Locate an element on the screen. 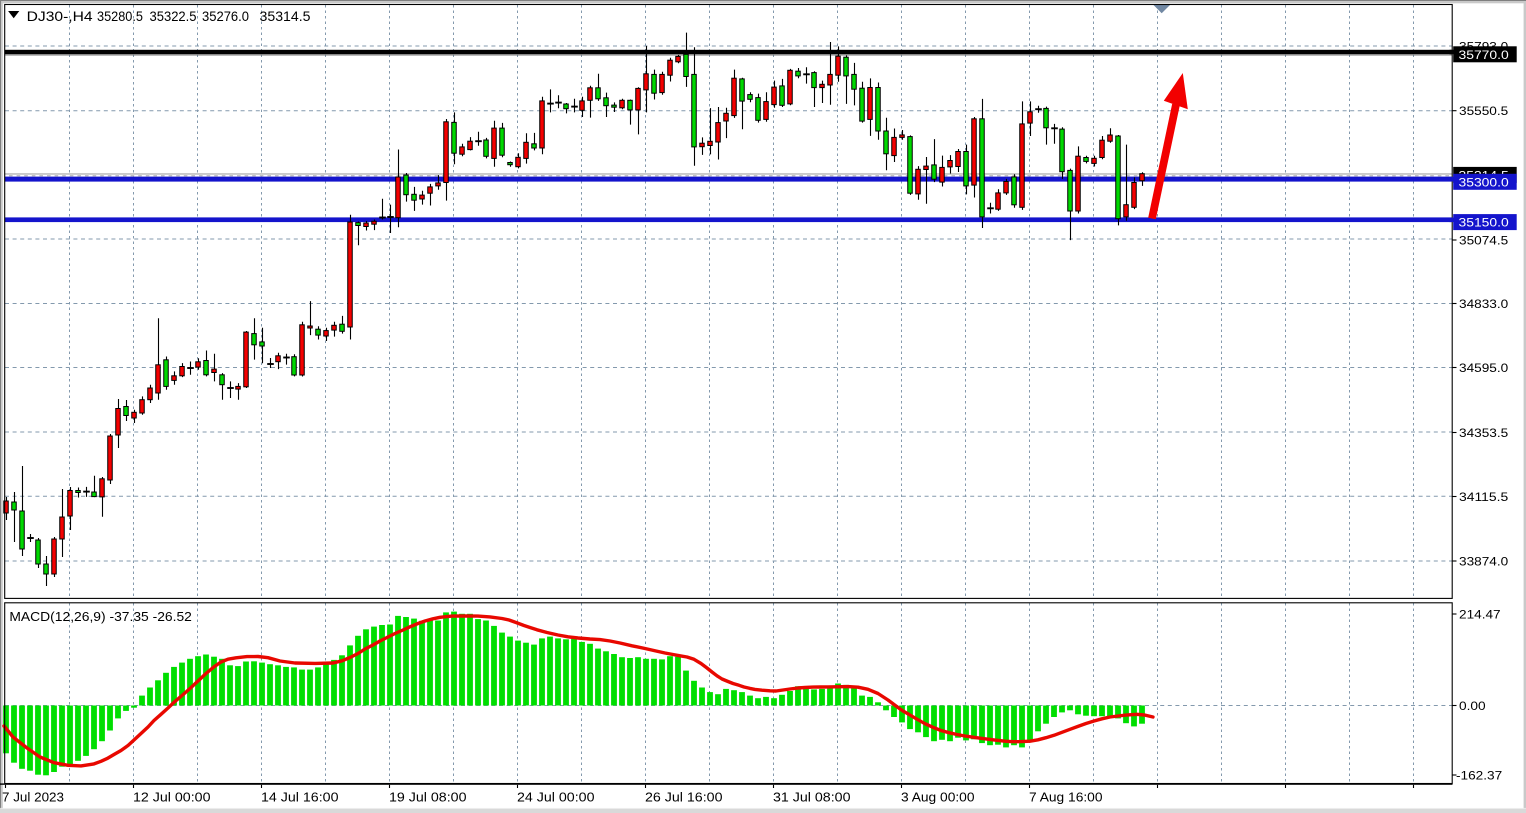 The width and height of the screenshot is (1526, 813). svg-text: 34115.5 is located at coordinates (1483, 497).